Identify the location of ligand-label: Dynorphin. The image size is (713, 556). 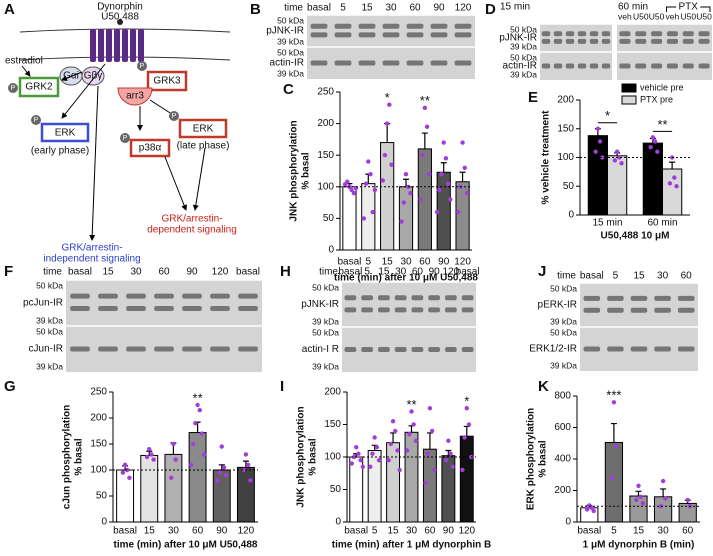
(120, 7).